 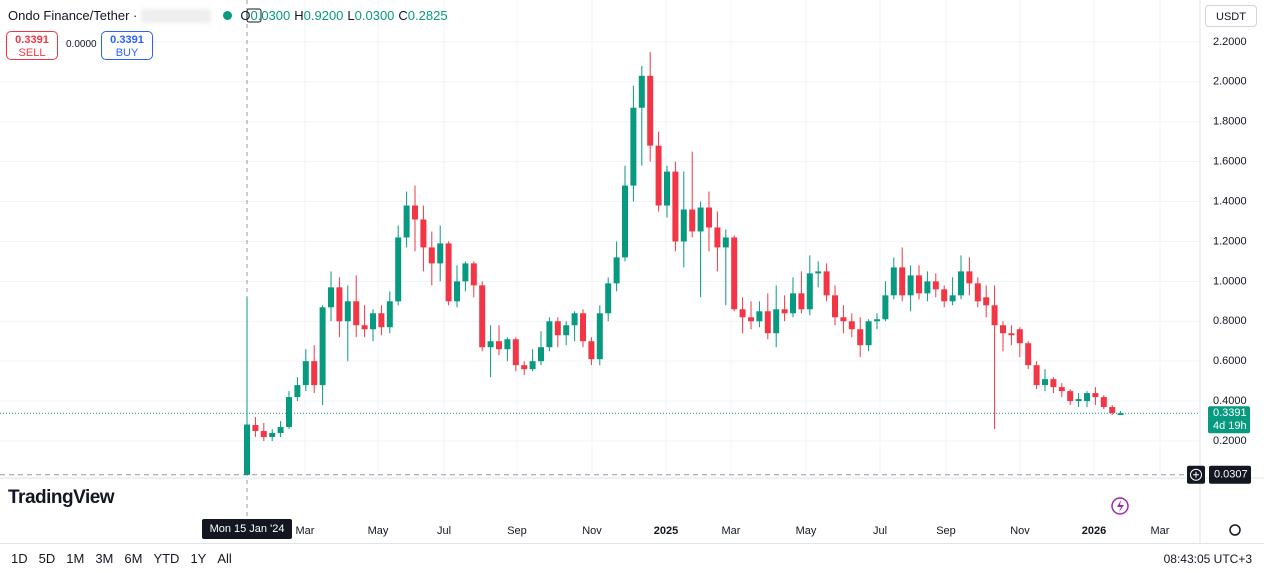 What do you see at coordinates (323, 15) in the screenshot?
I see `ohlc-value: 0.9200` at bounding box center [323, 15].